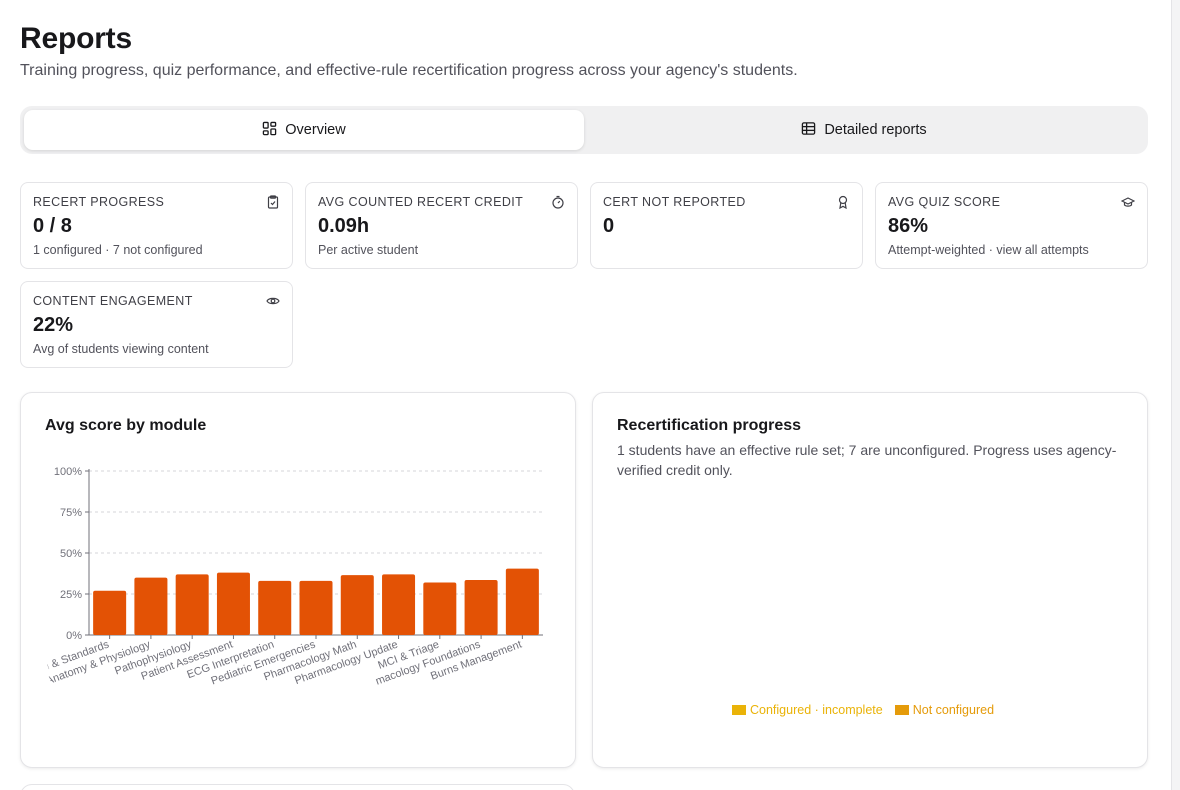 The image size is (1180, 790). I want to click on stat-value: 86%, so click(908, 226).